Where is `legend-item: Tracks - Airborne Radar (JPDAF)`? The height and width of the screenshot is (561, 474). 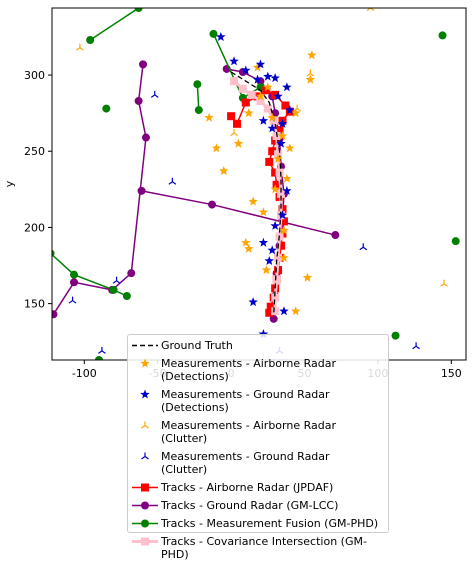 legend-item: Tracks - Airborne Radar (JPDAF) is located at coordinates (258, 488).